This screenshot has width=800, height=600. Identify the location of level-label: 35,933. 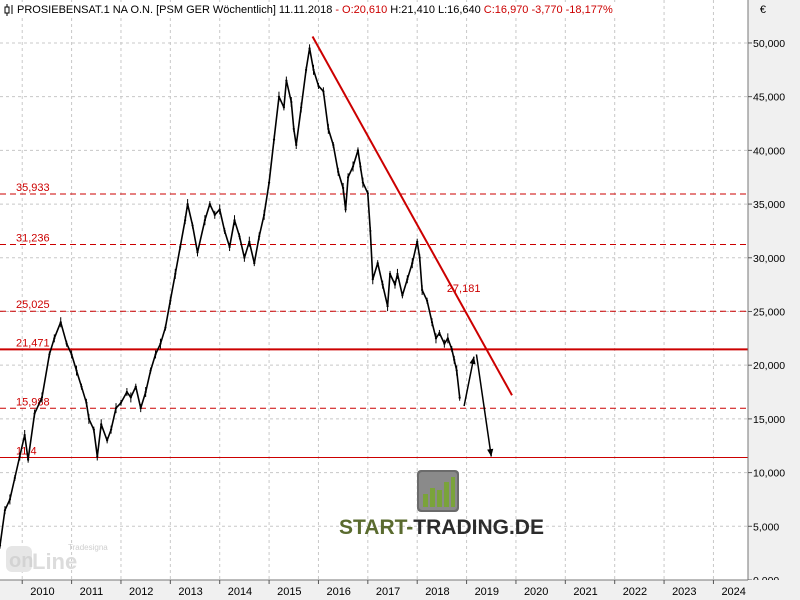
(33, 188).